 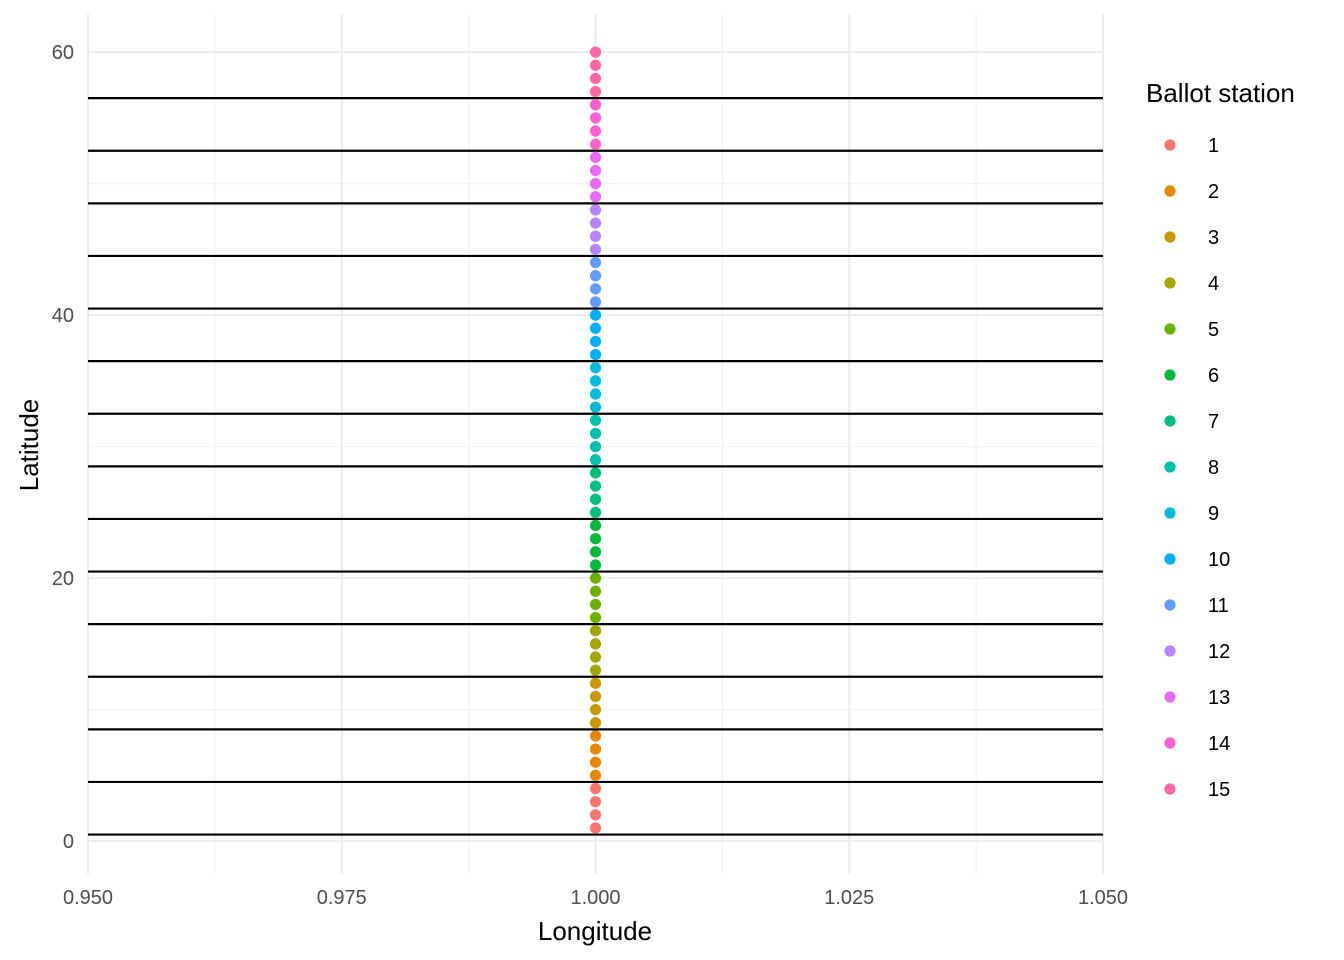 I want to click on legend-label-6: 6, so click(x=1213, y=376).